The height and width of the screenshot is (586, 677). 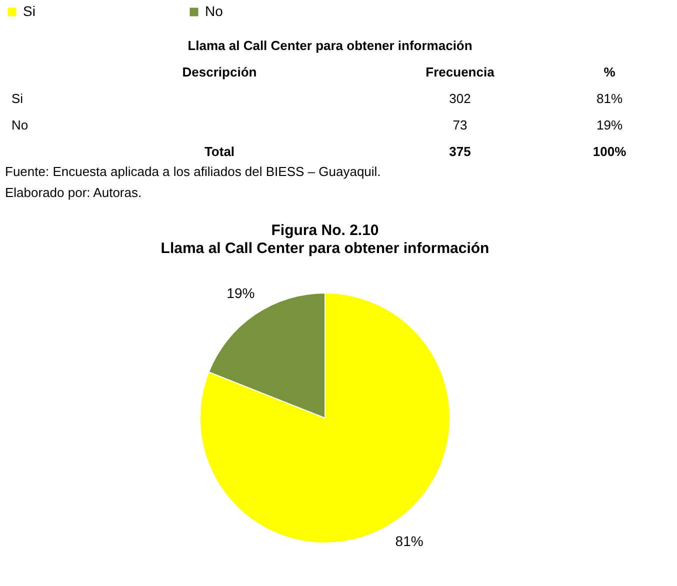 What do you see at coordinates (240, 292) in the screenshot?
I see `data-label: 19%` at bounding box center [240, 292].